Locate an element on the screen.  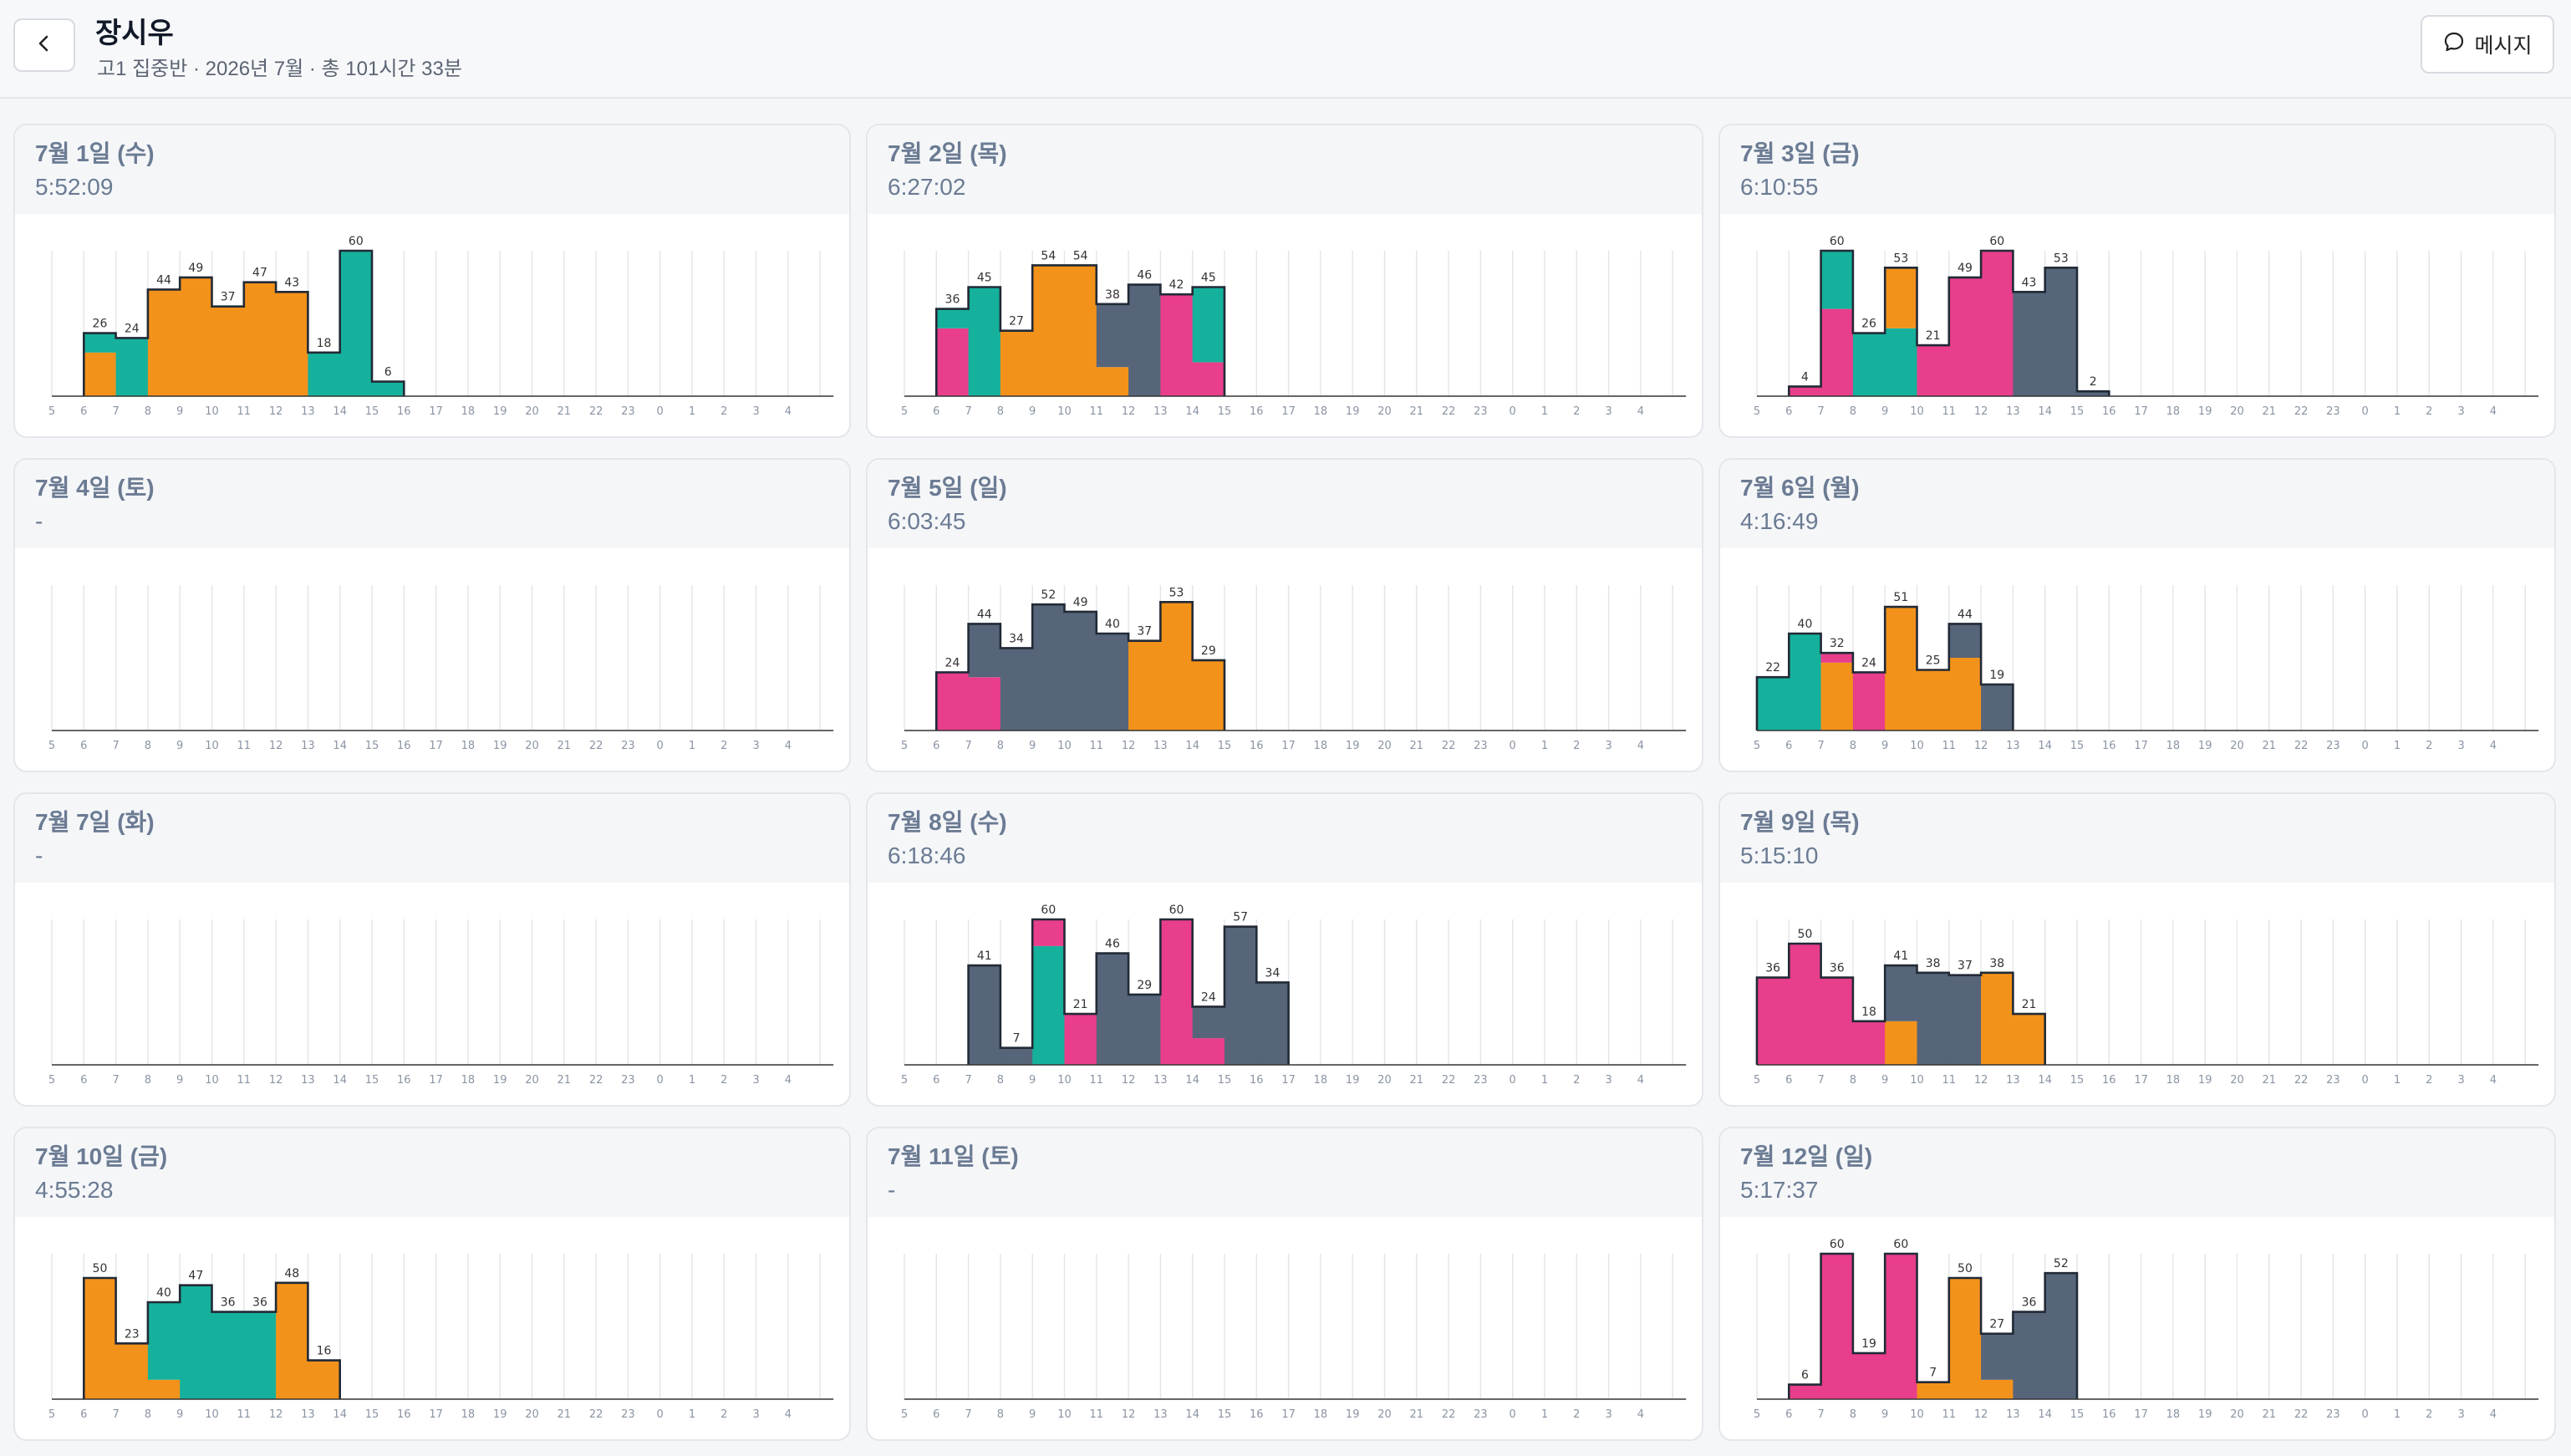
day-total-time: 6:27:02 is located at coordinates (927, 187).